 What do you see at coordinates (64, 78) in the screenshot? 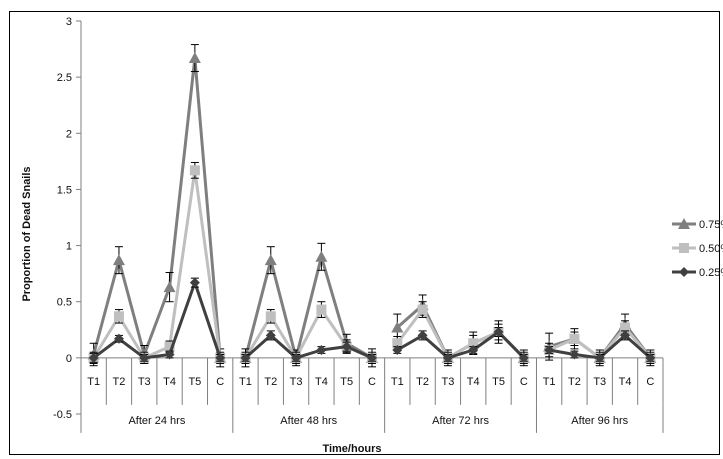
I see `y-tick-label: 2.5` at bounding box center [64, 78].